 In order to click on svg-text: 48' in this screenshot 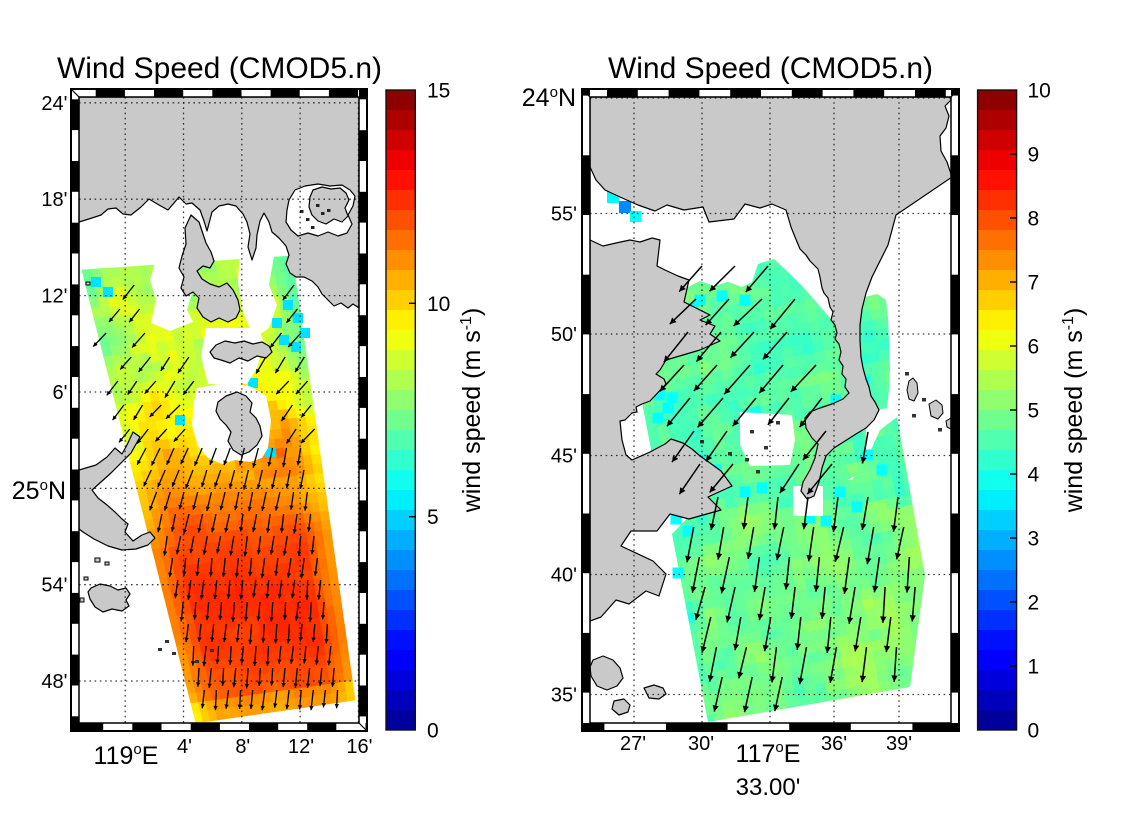, I will do `click(54, 682)`.